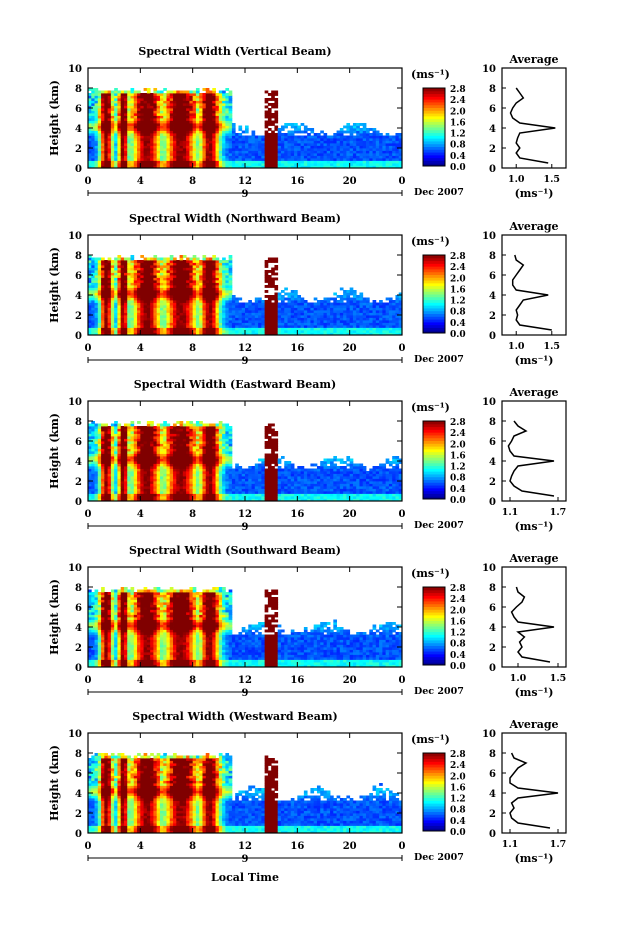  I want to click on profile-line, so click(531, 292).